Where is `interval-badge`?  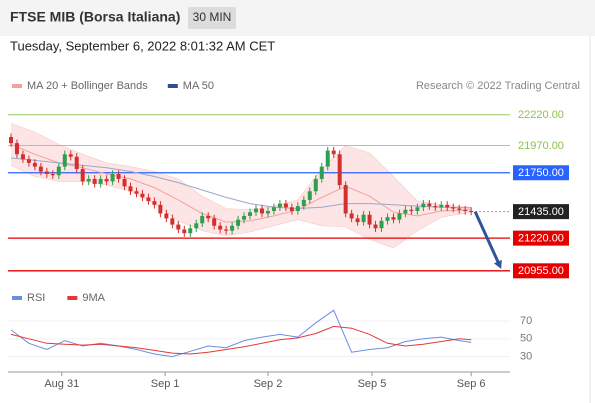 interval-badge is located at coordinates (212, 18).